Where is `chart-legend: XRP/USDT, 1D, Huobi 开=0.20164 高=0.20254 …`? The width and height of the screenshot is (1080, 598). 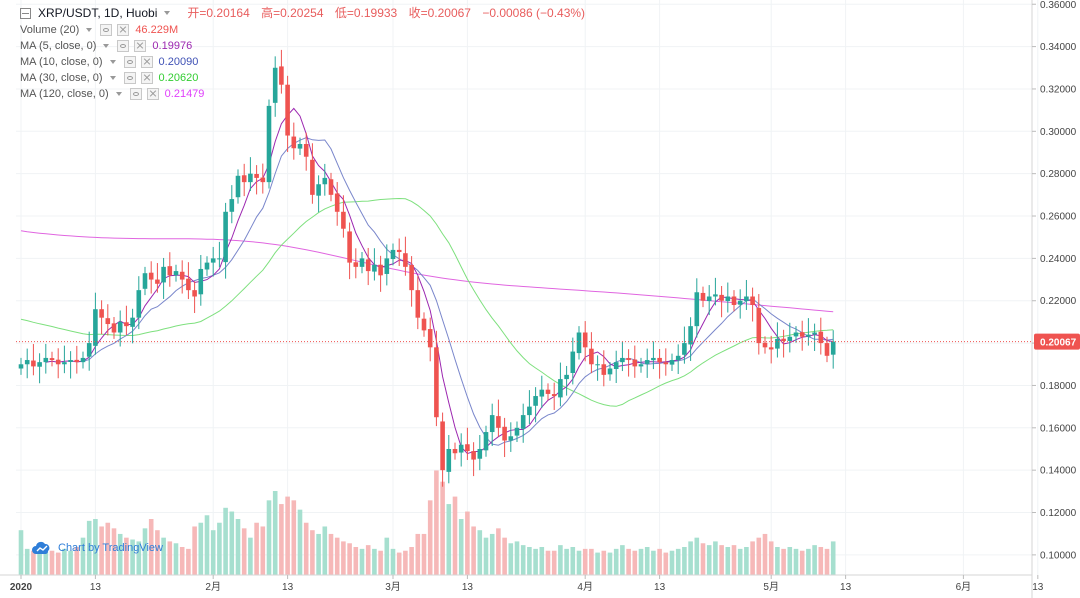 chart-legend: XRP/USDT, 1D, Huobi 开=0.20164 高=0.20254 … is located at coordinates (306, 53).